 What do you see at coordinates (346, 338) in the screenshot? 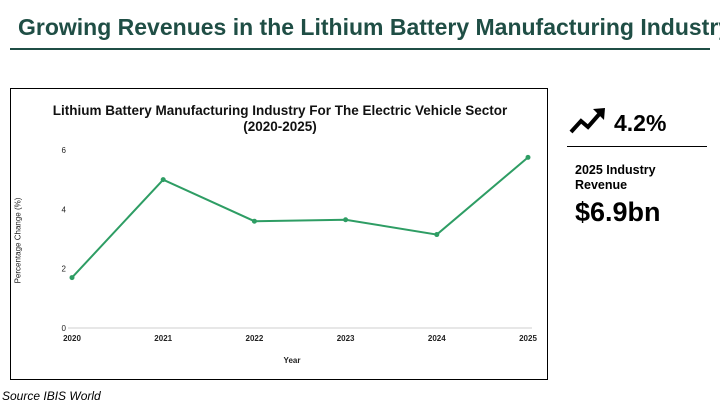
I see `x-tick-label: 2023` at bounding box center [346, 338].